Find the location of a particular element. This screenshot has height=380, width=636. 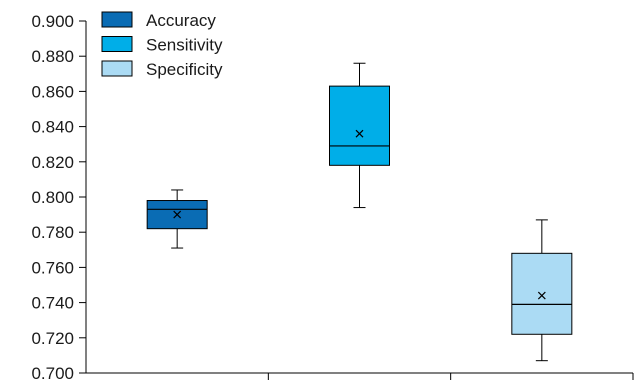

box-sensitivity is located at coordinates (359, 135).